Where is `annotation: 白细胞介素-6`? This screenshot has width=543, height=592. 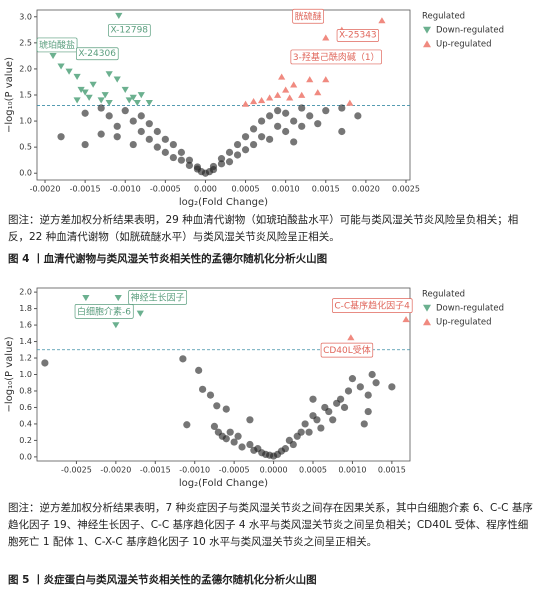
annotation: 白细胞介素-6 is located at coordinates (104, 311).